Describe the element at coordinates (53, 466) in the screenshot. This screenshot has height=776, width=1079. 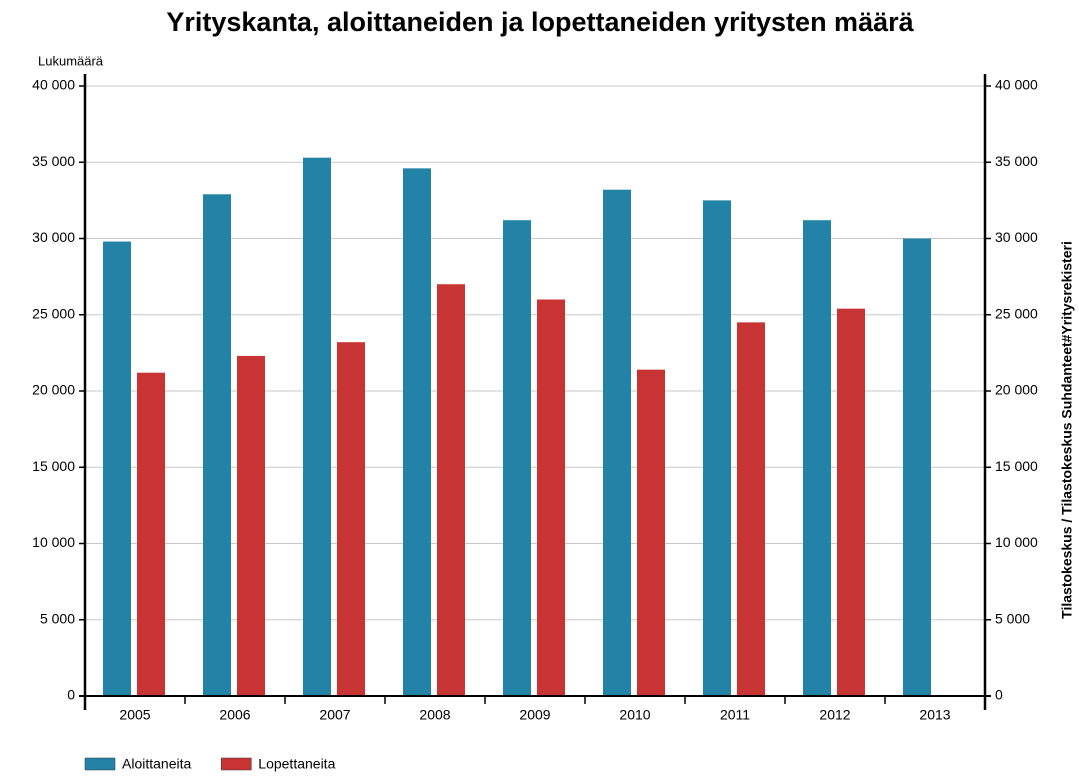
I see `y-tick-label: 15 000` at that location.